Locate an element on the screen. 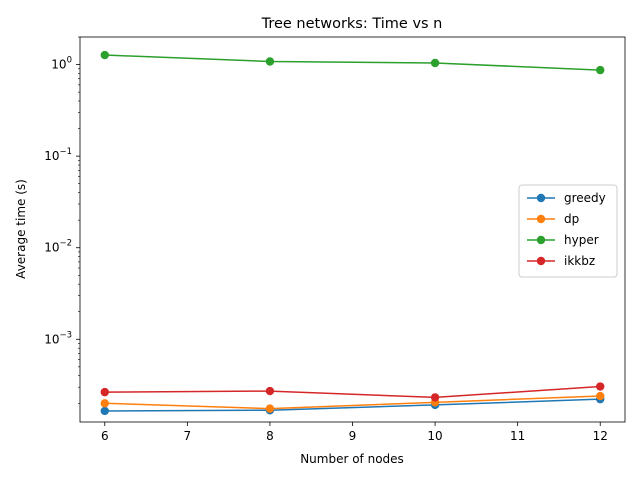 This screenshot has width=640, height=480. y-tick-label: 10⁻³ is located at coordinates (58, 338).